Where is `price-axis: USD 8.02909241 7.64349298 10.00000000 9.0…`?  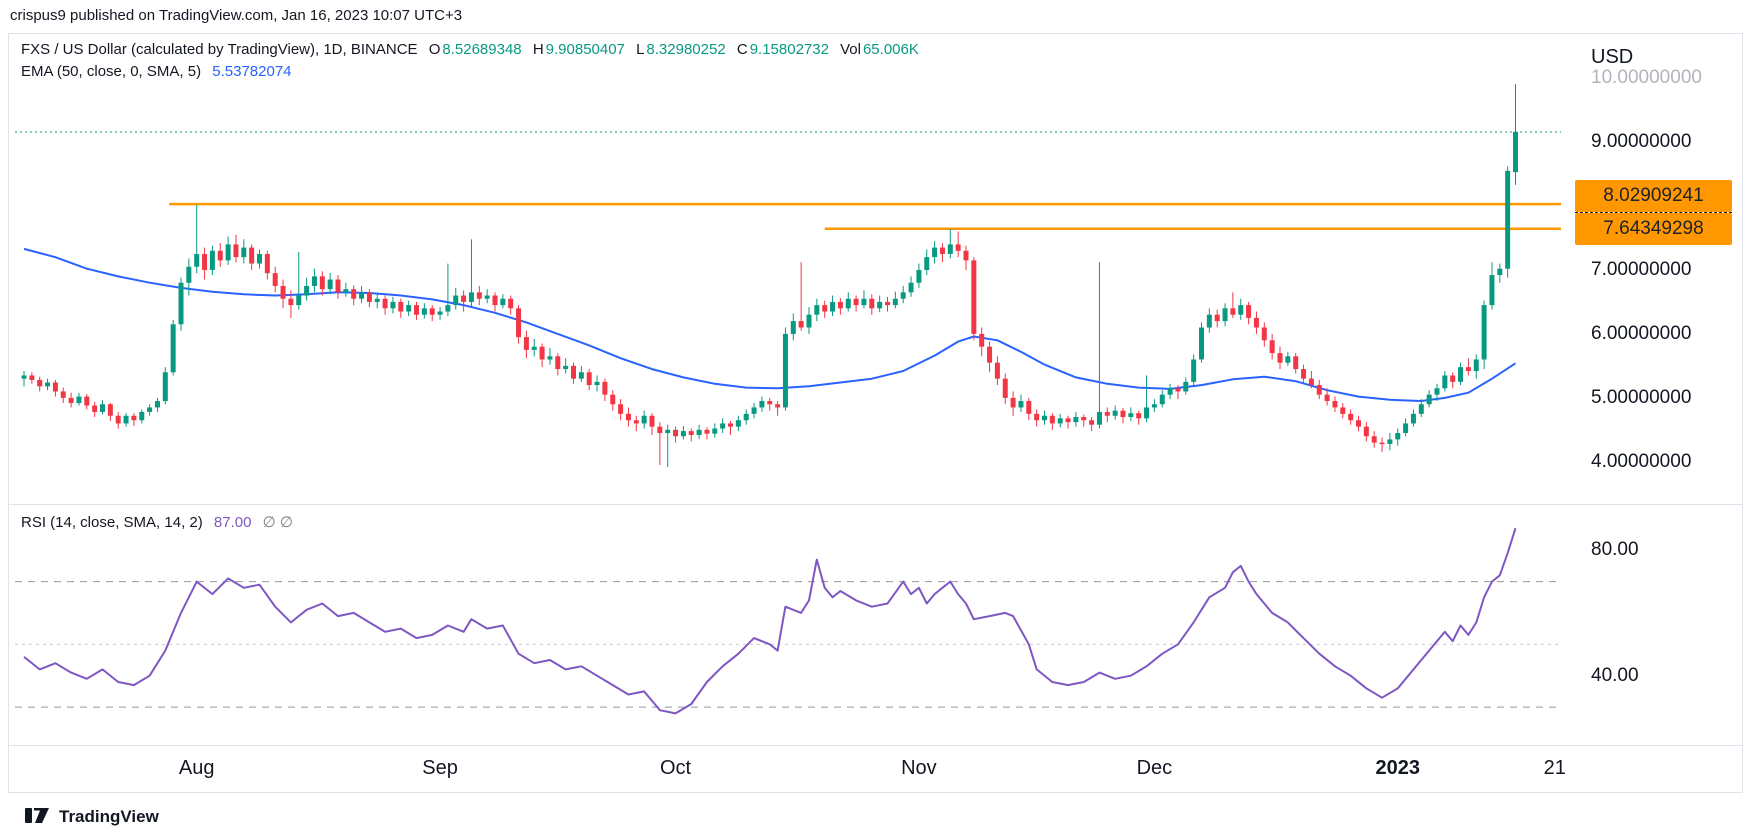 price-axis: USD 8.02909241 7.64349298 10.00000000 9.0… is located at coordinates (1651, 389).